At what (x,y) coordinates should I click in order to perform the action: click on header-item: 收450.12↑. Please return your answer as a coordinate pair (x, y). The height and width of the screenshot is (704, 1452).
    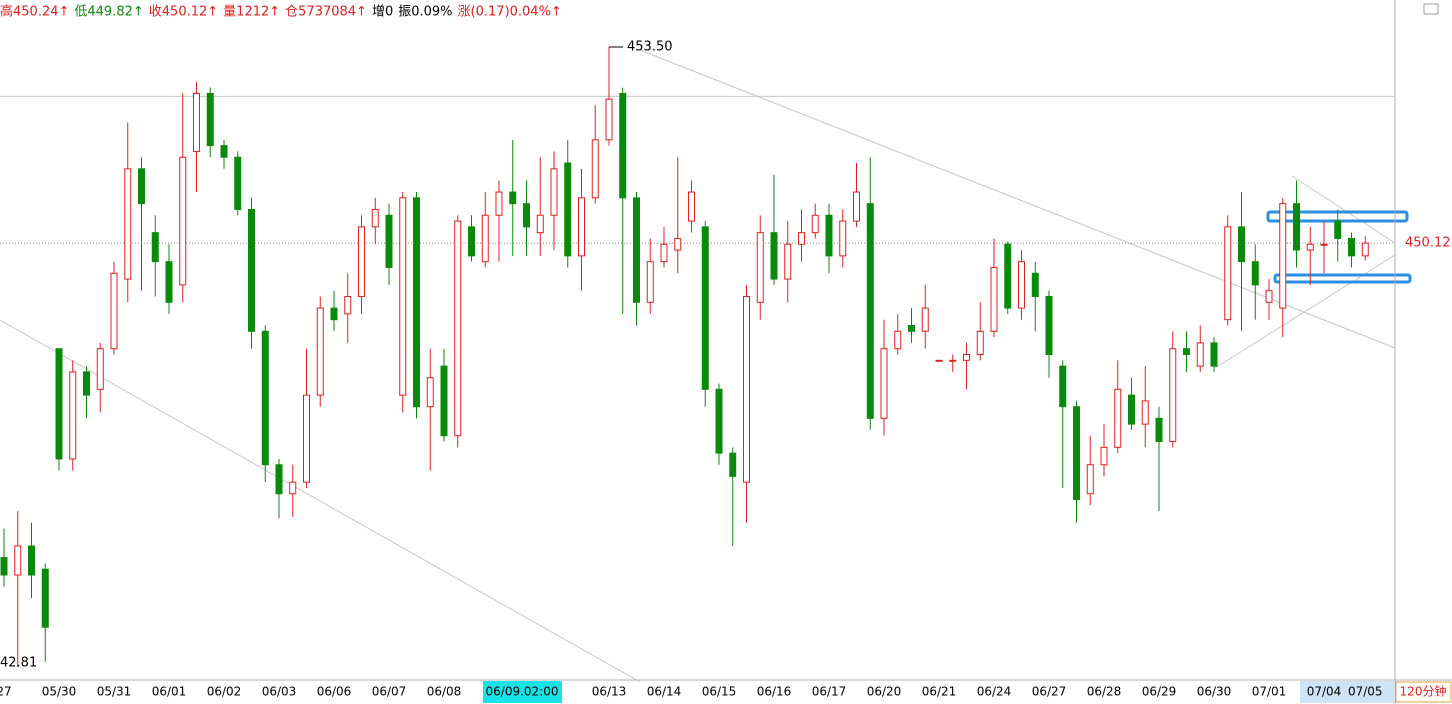
    Looking at the image, I should click on (183, 12).